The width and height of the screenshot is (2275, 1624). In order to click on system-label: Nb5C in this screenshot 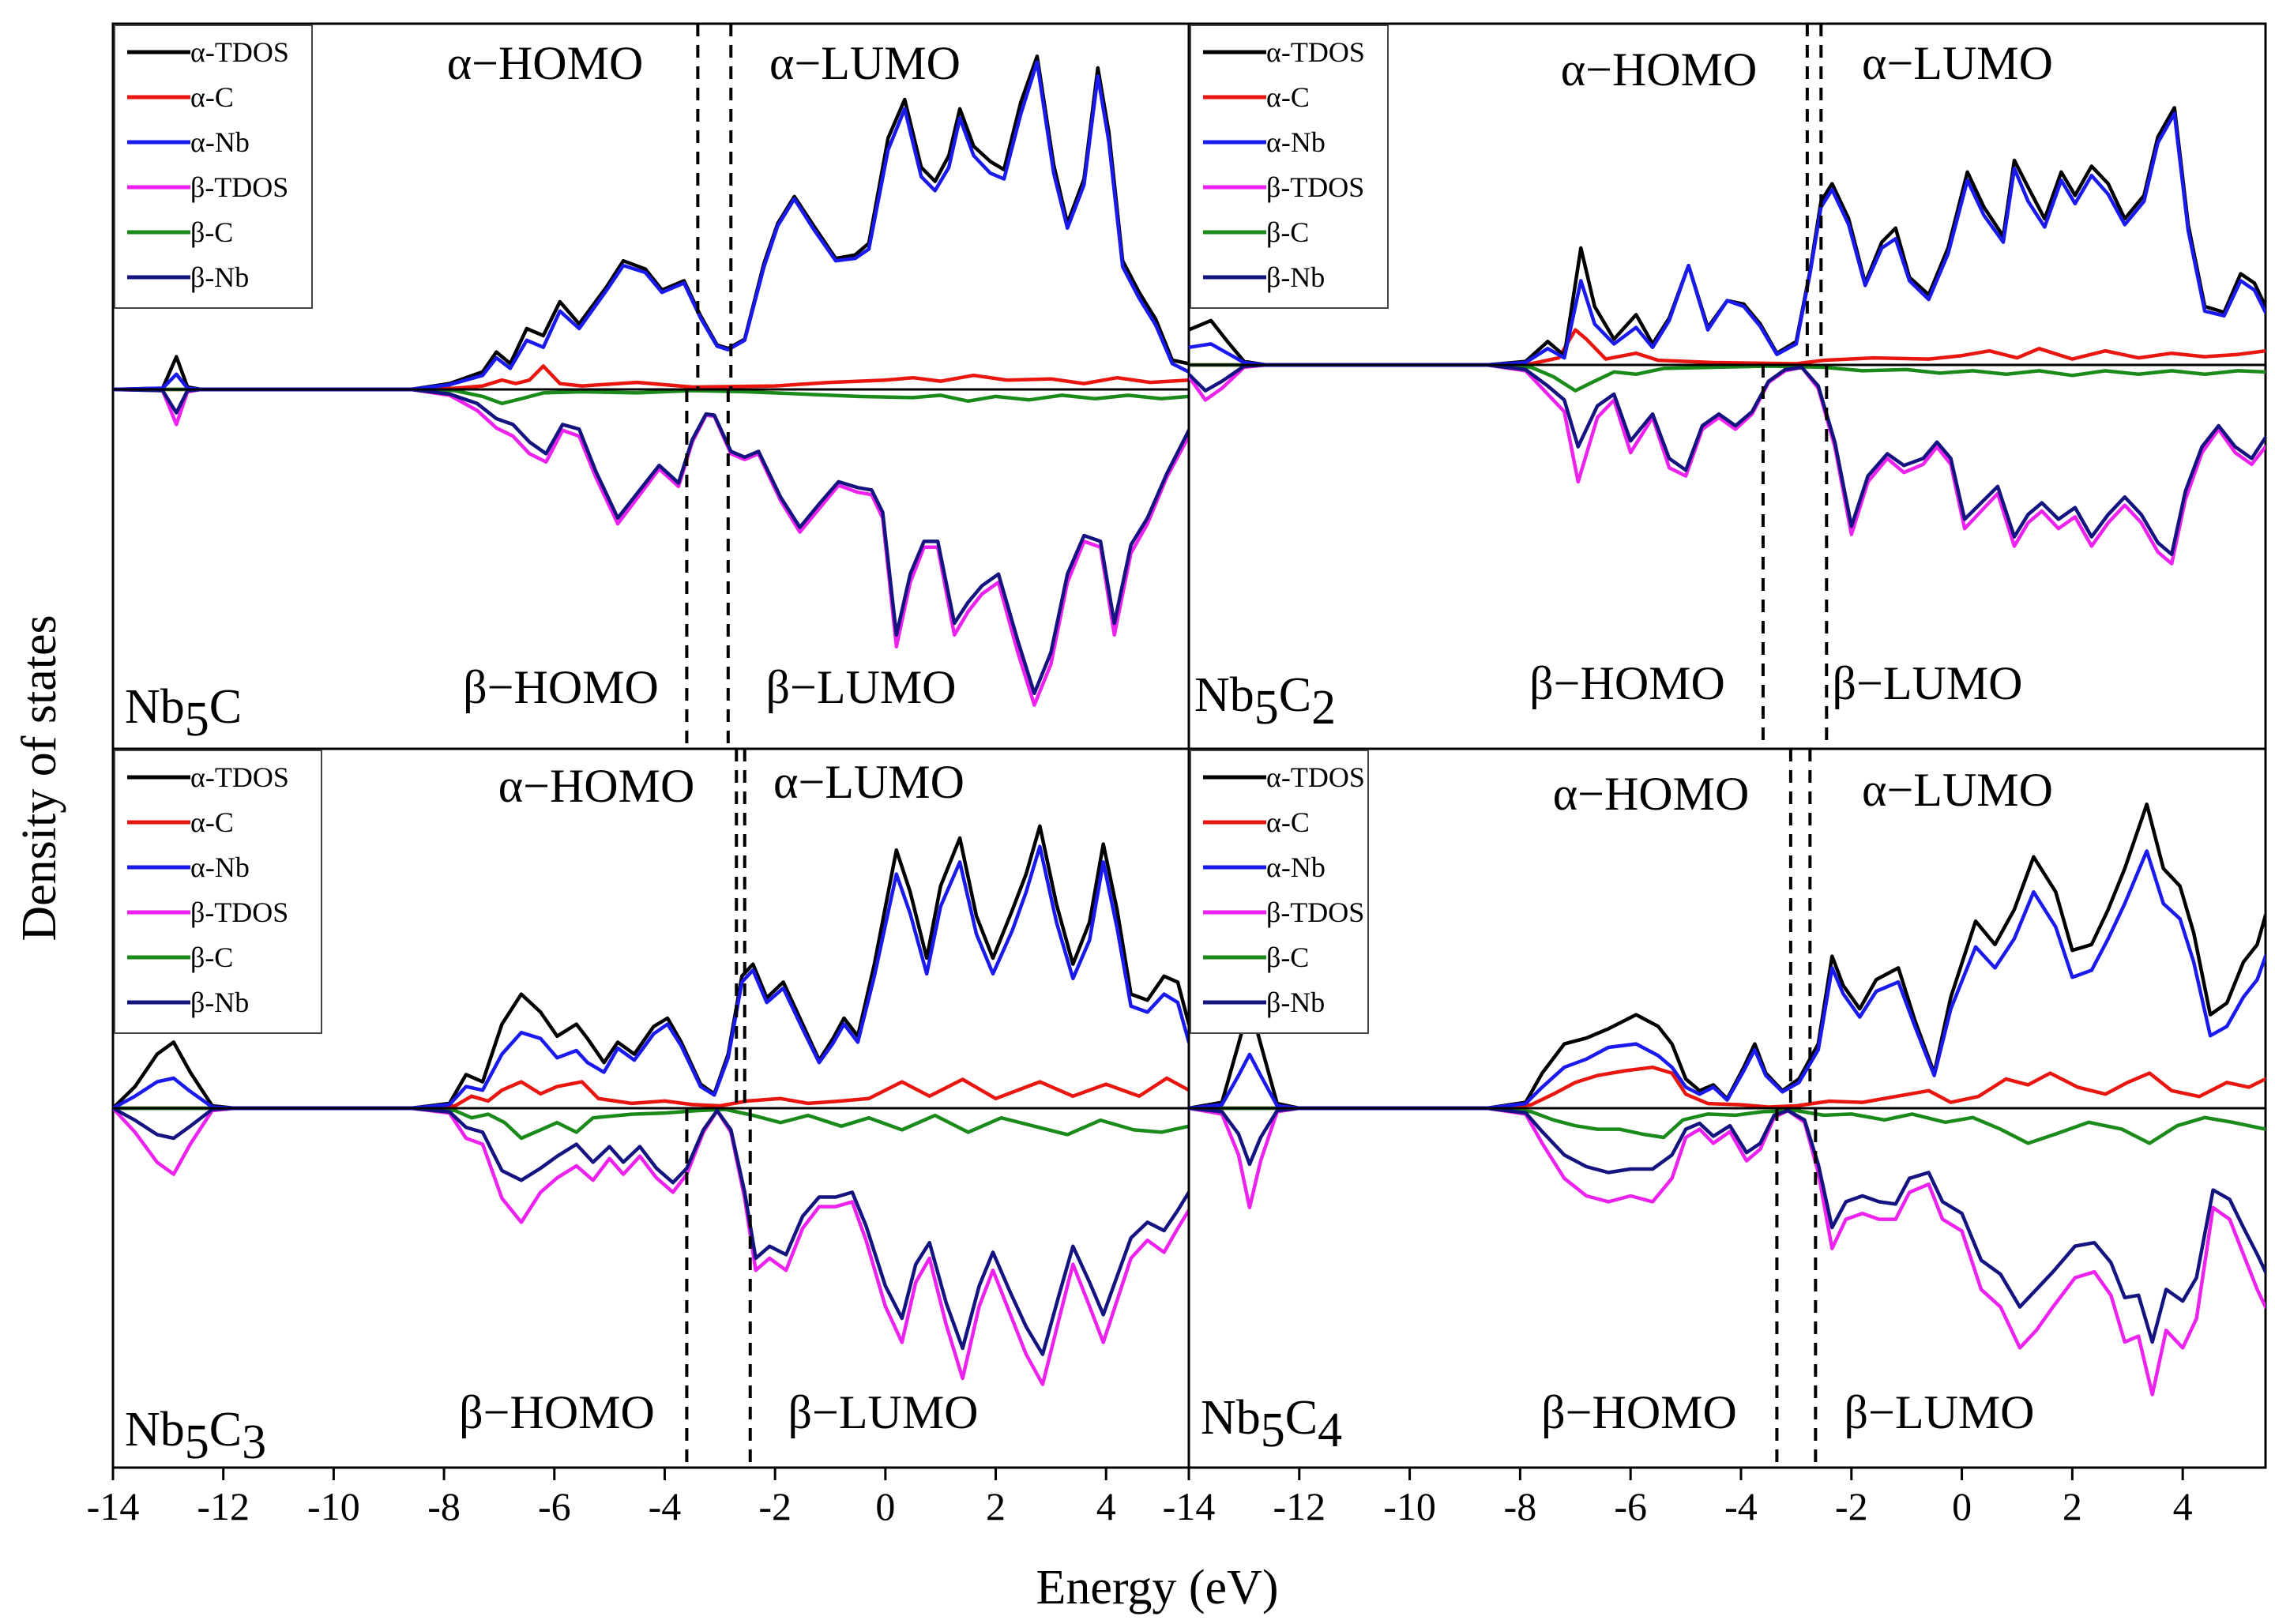, I will do `click(183, 713)`.